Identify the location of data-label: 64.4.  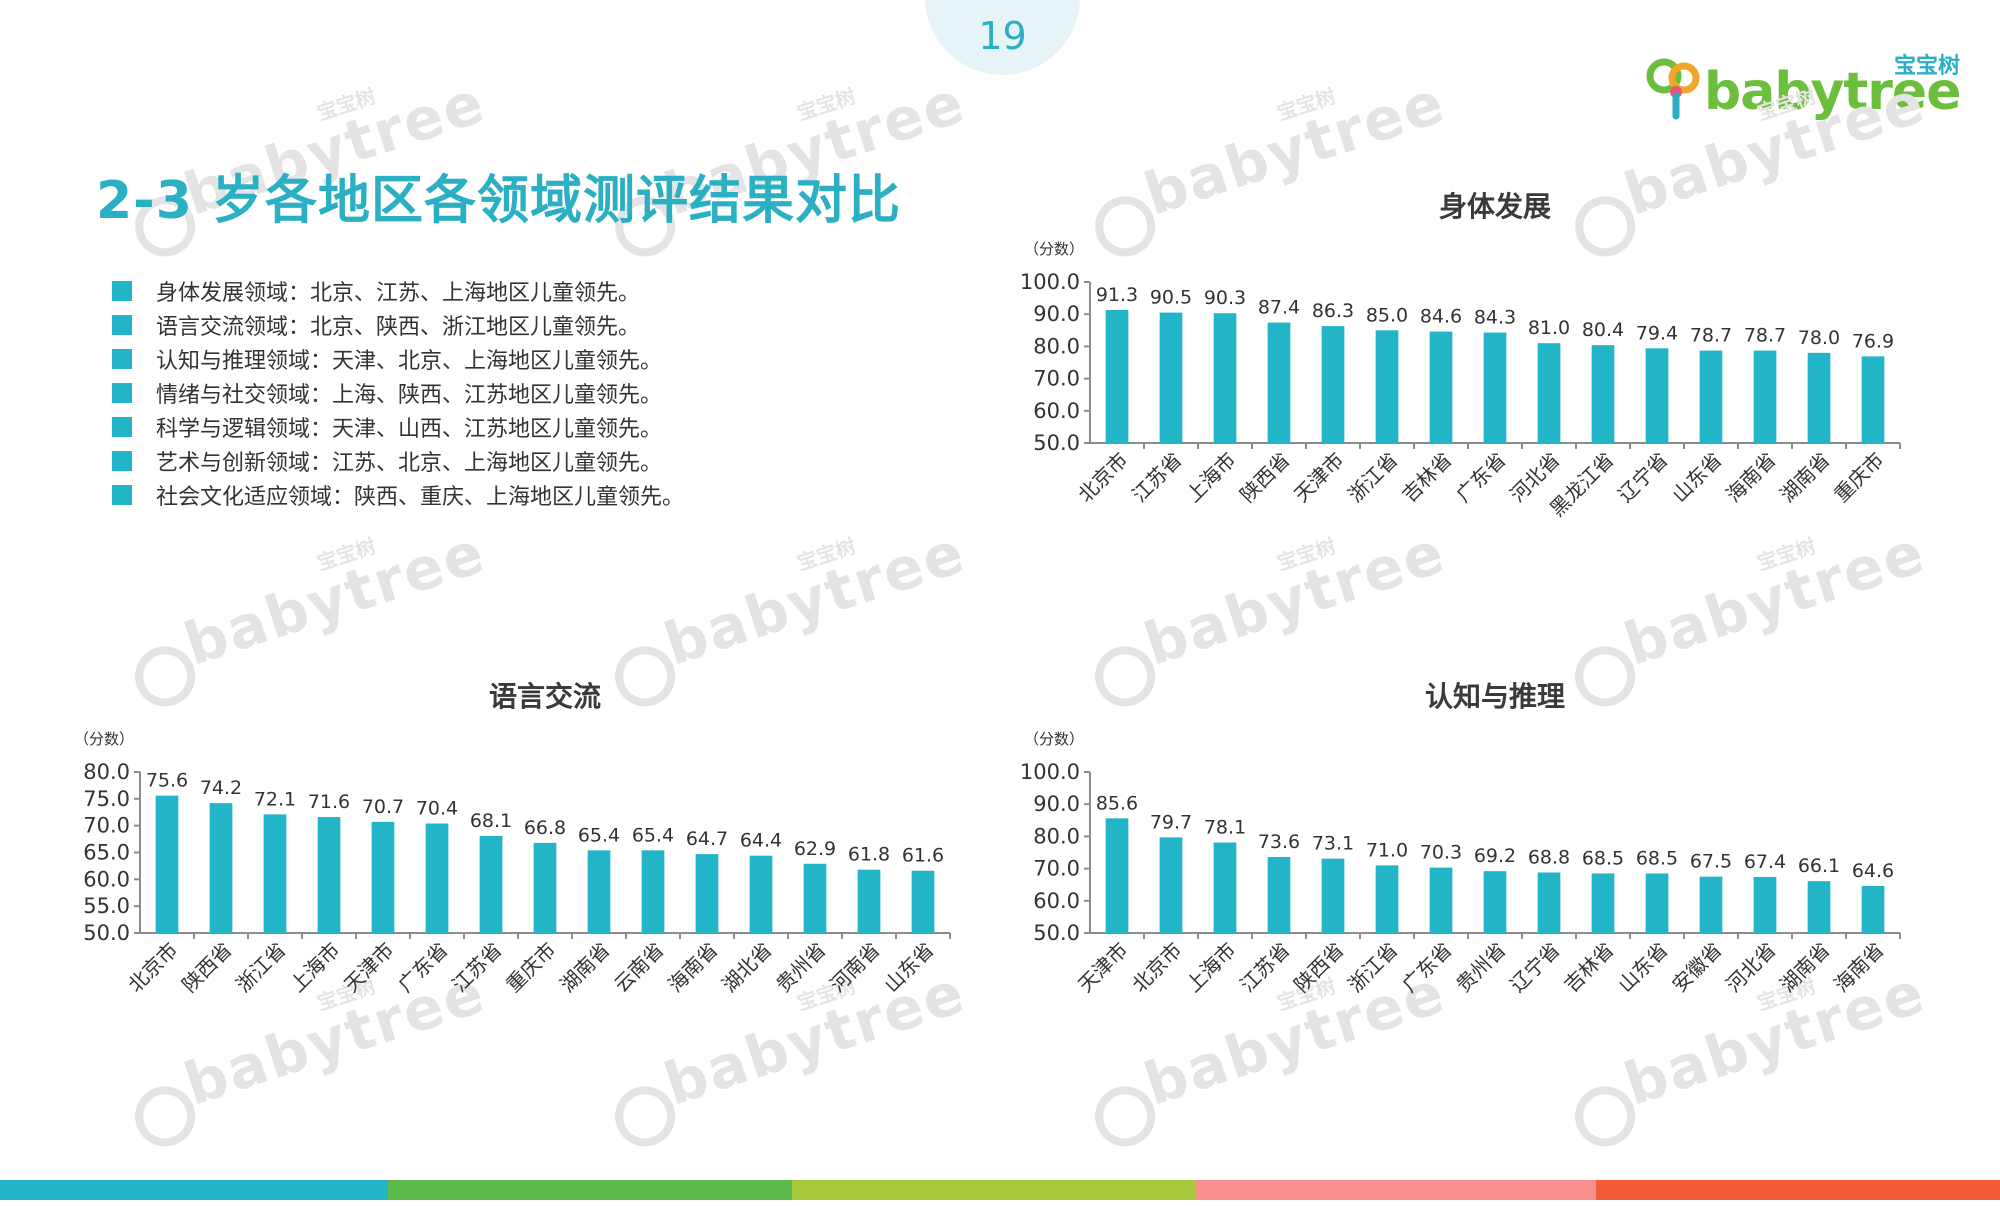
(761, 841).